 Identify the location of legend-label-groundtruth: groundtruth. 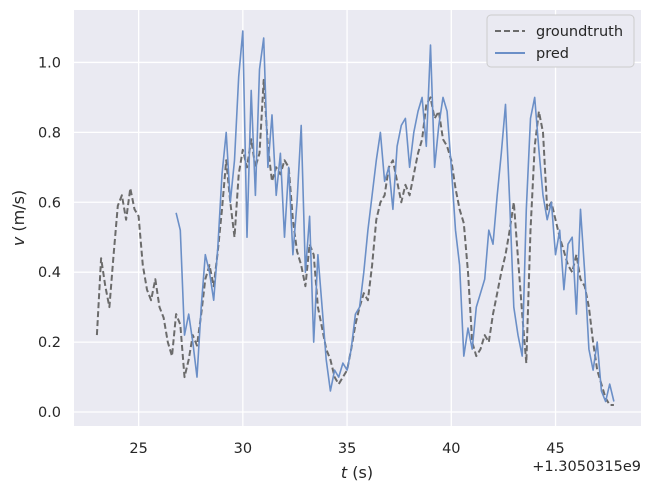
(579, 32).